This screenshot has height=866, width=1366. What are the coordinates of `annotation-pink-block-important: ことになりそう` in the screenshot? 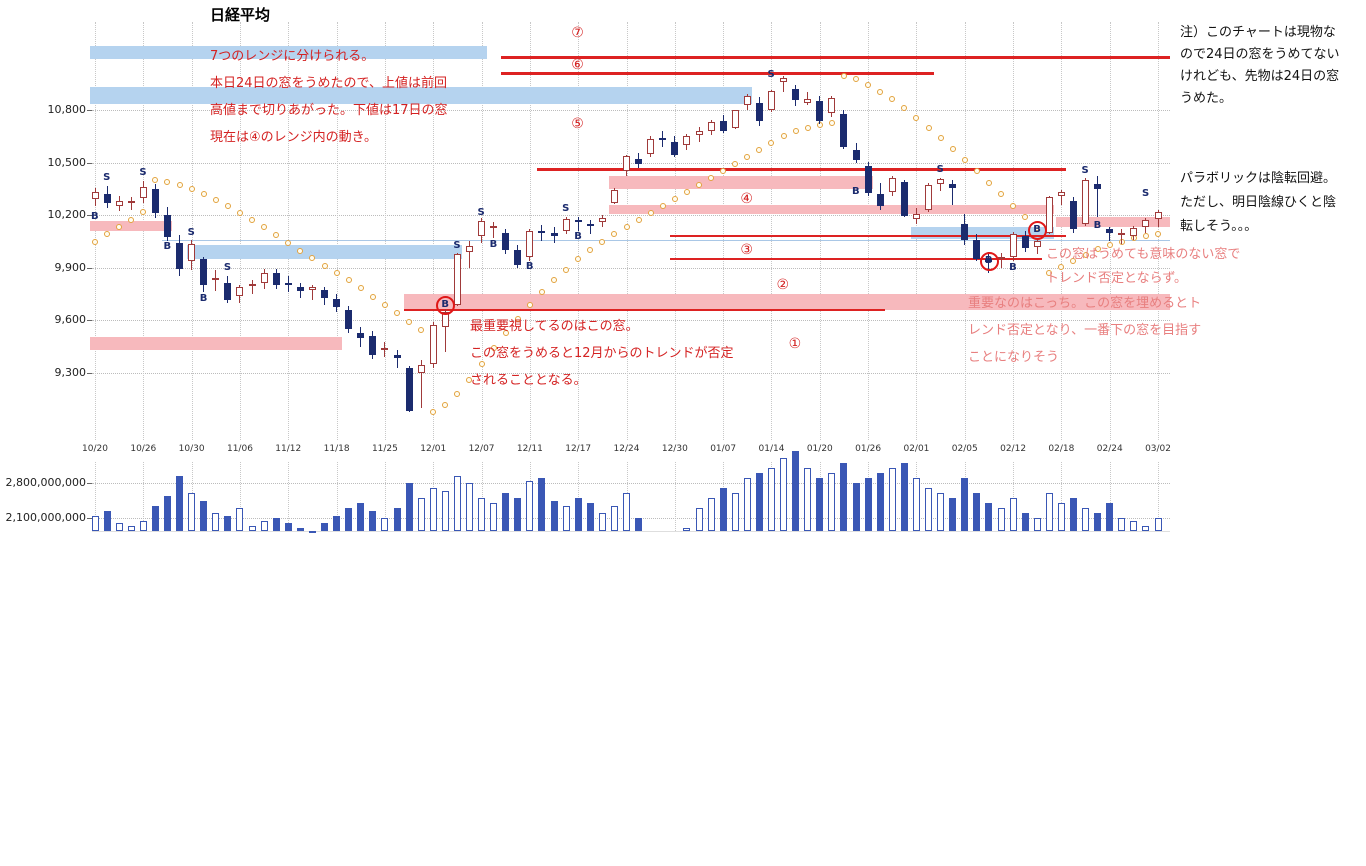 It's located at (1014, 357).